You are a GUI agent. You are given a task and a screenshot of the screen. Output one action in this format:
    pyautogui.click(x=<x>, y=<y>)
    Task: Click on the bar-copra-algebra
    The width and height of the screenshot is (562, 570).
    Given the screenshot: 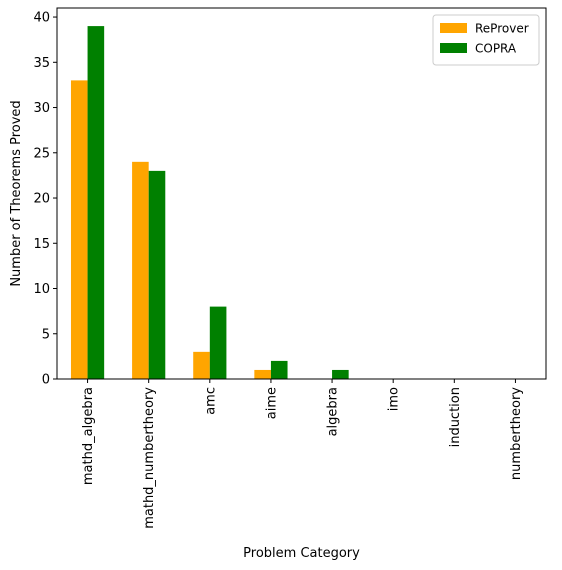 What is the action you would take?
    pyautogui.click(x=340, y=374)
    